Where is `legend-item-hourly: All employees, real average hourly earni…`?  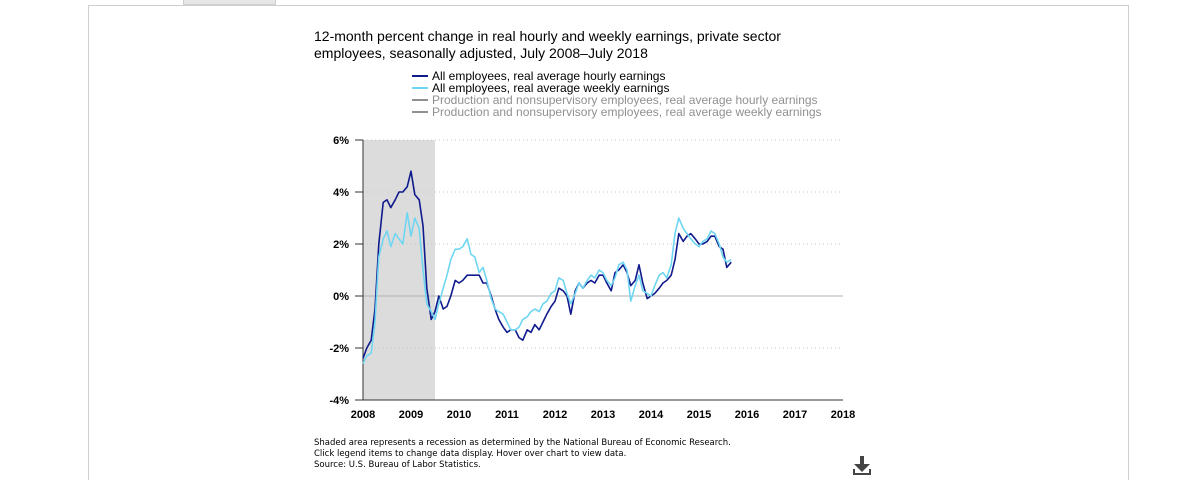 legend-item-hourly: All employees, real average hourly earni… is located at coordinates (617, 75).